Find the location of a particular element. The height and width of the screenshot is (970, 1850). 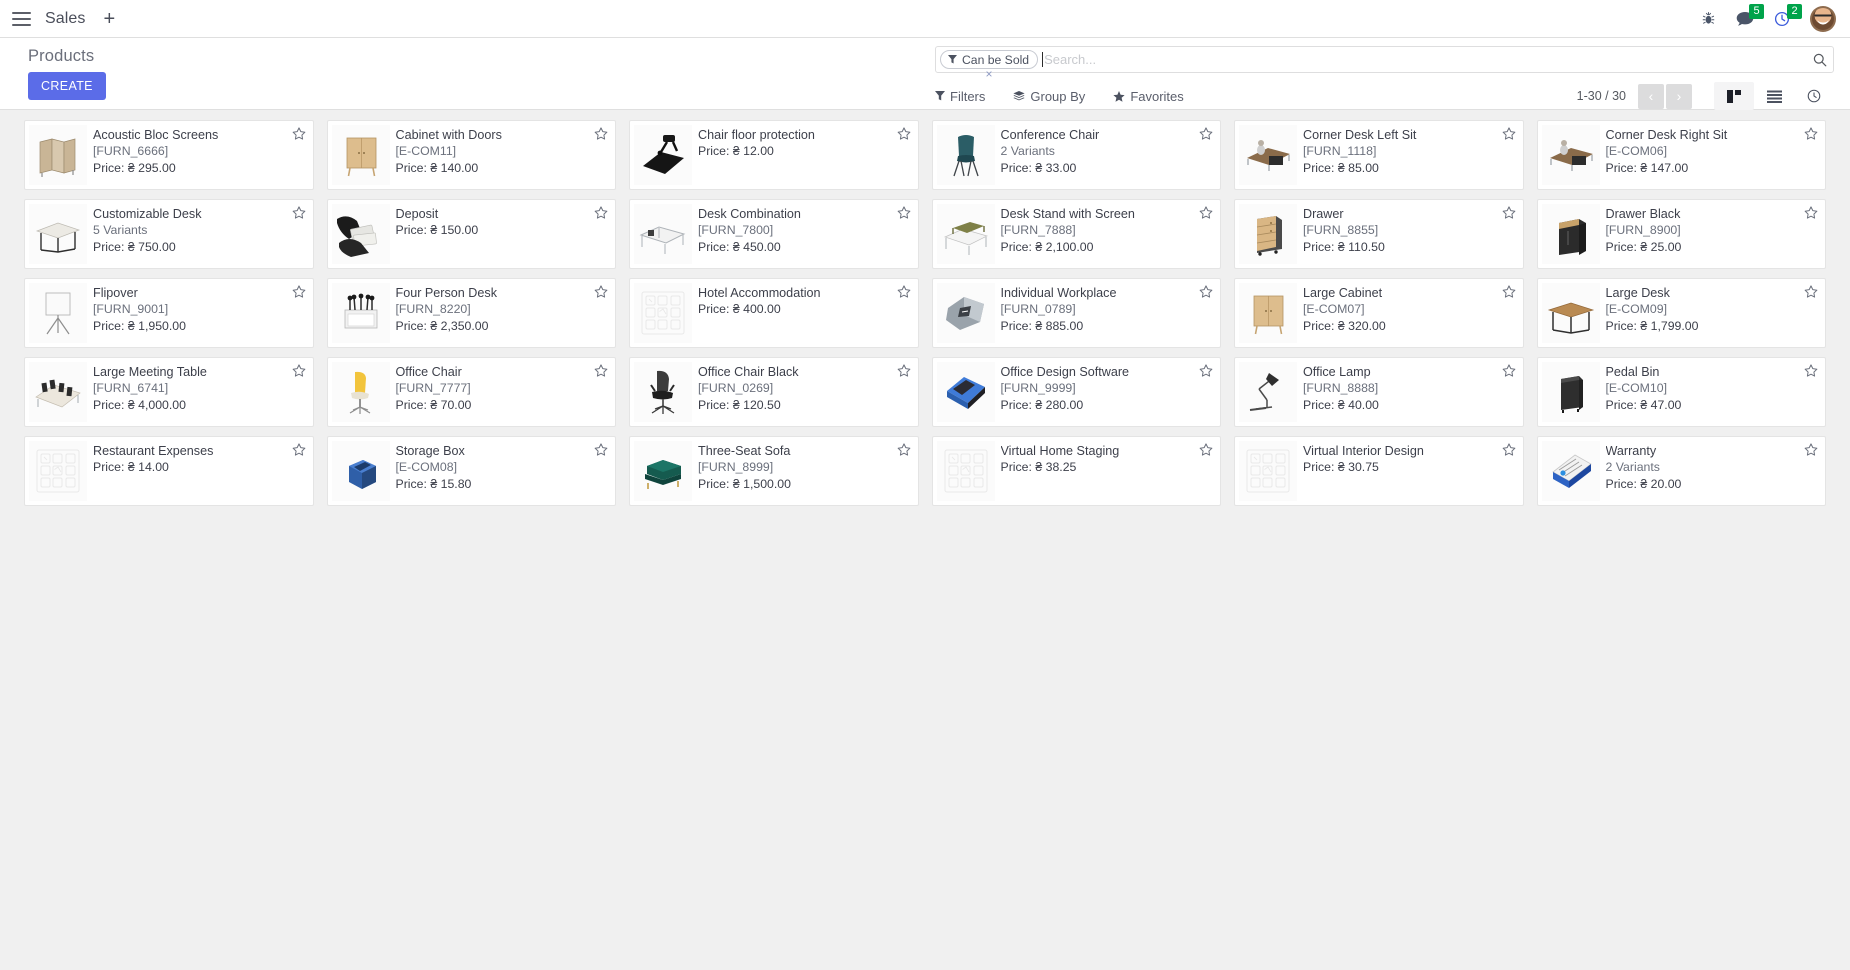

product-card: Virtual Interior Design Price: ₴ 30.75 is located at coordinates (1379, 471).